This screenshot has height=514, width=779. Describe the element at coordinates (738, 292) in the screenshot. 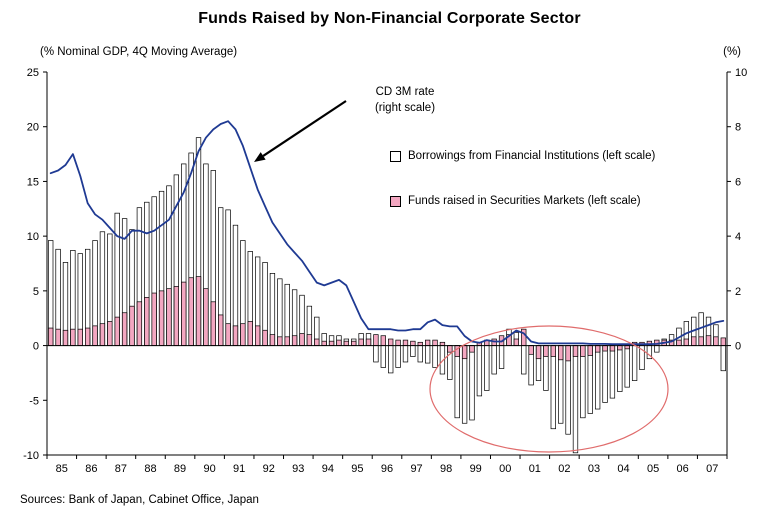

I see `svg-text: 2` at that location.